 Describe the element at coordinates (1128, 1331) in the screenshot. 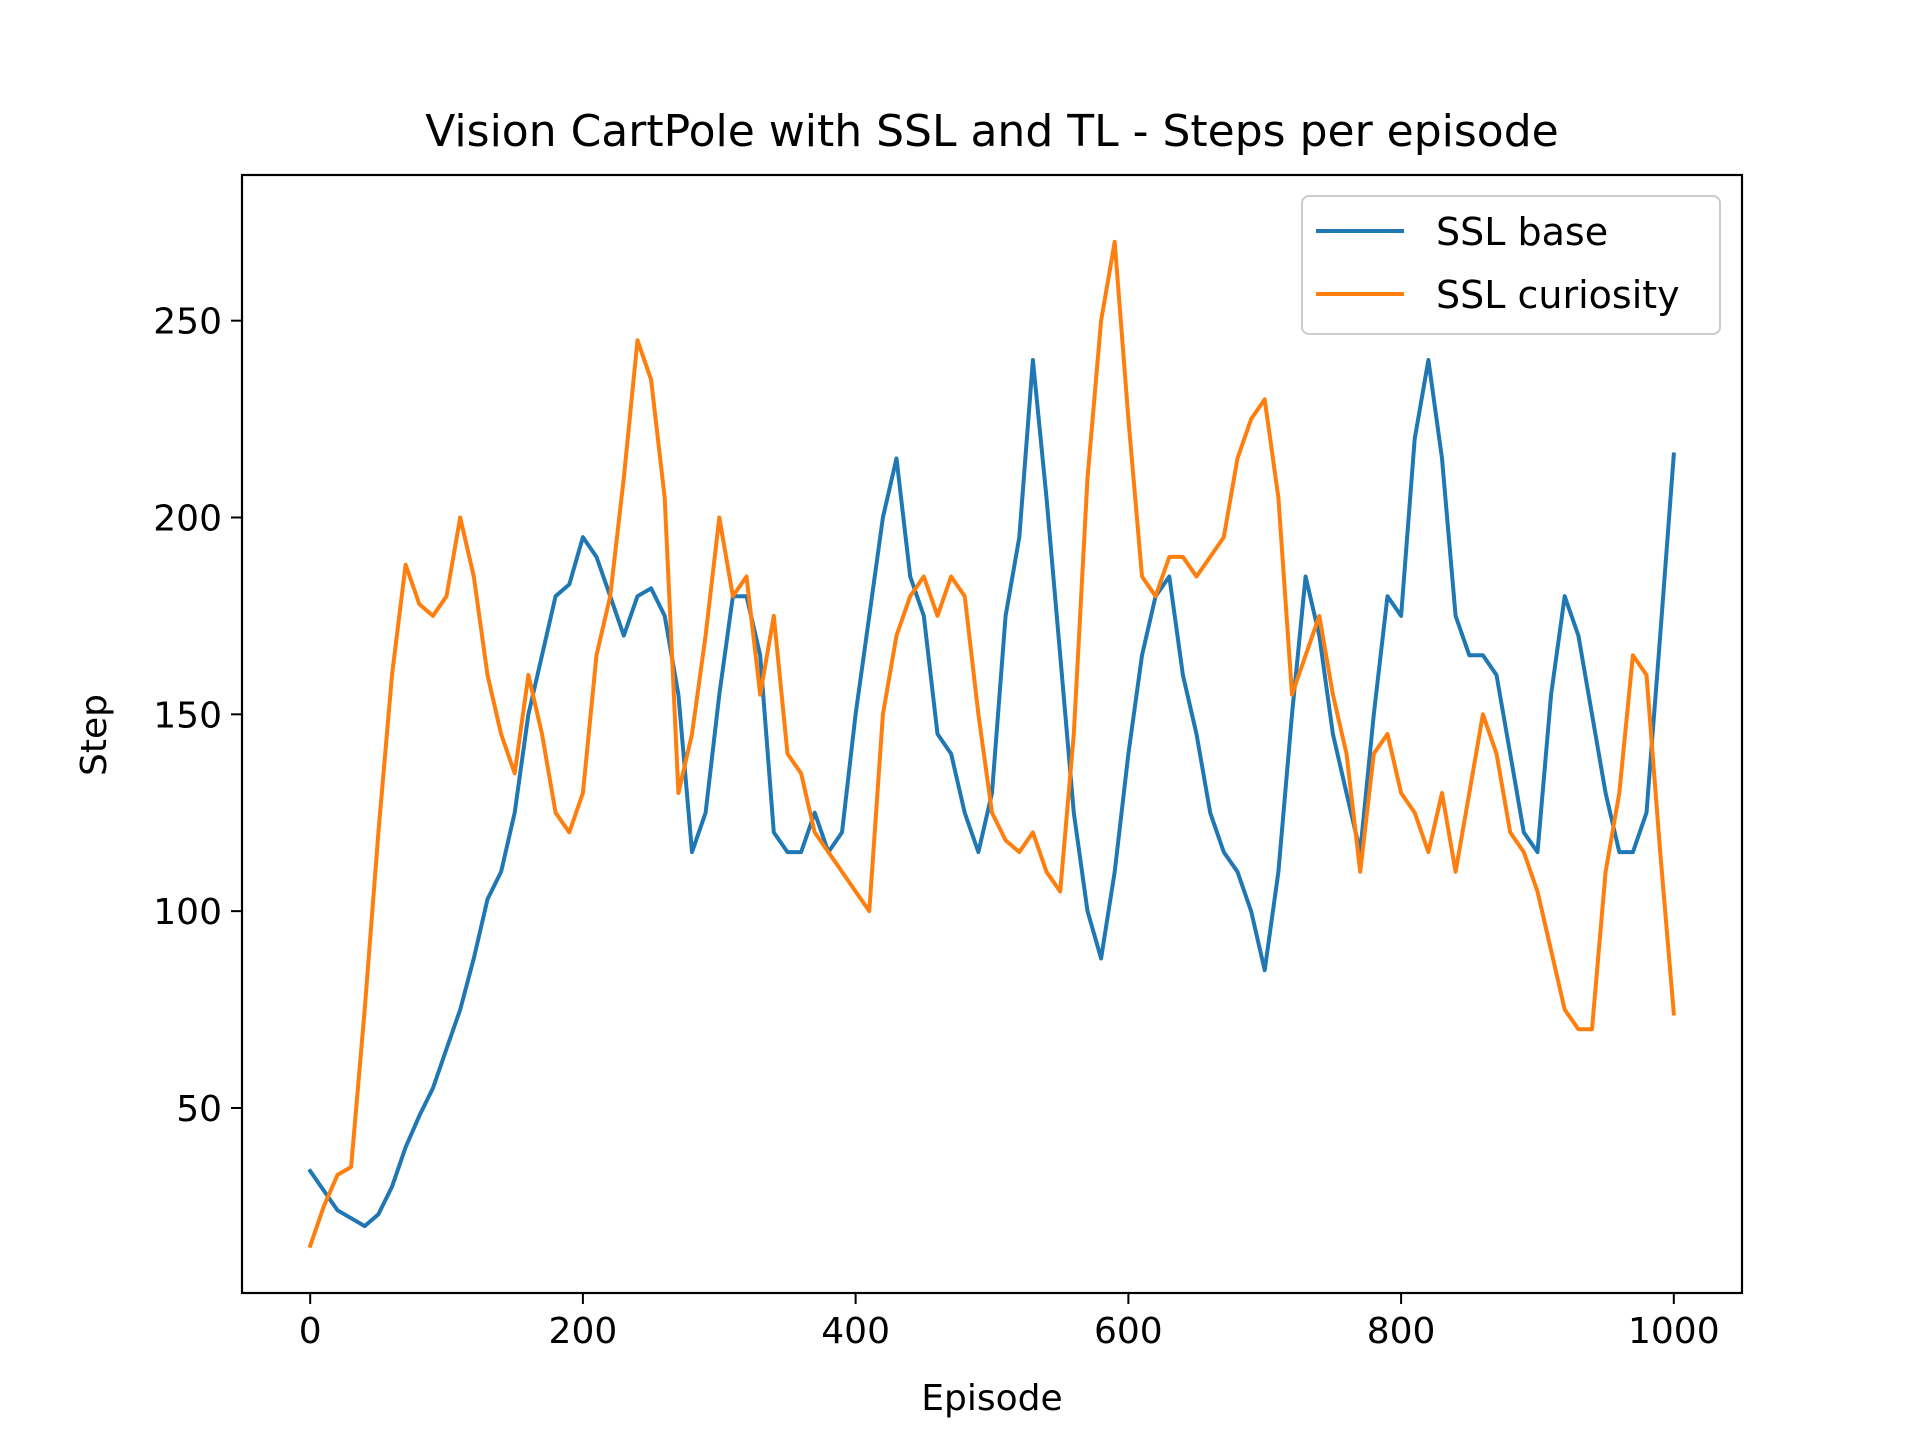

I see `x-tick-label-3: 600` at that location.